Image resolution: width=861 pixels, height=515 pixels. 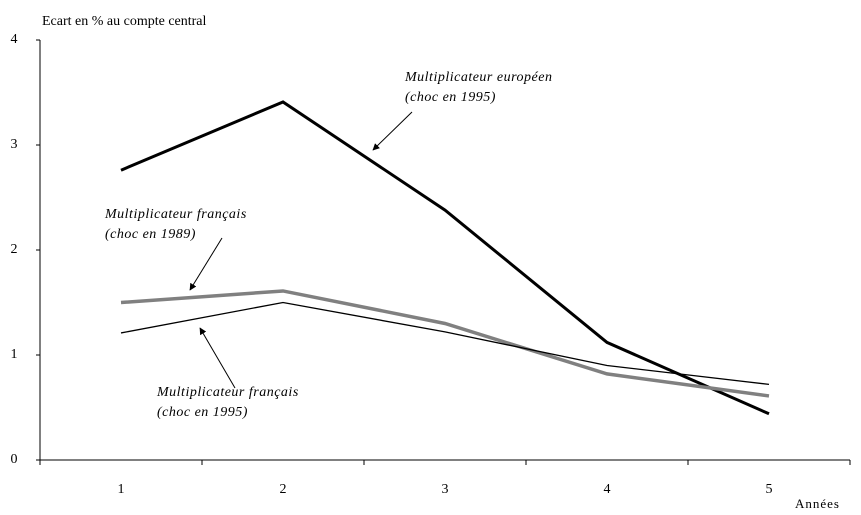 I want to click on y-tick-label: 2, so click(x=14, y=249).